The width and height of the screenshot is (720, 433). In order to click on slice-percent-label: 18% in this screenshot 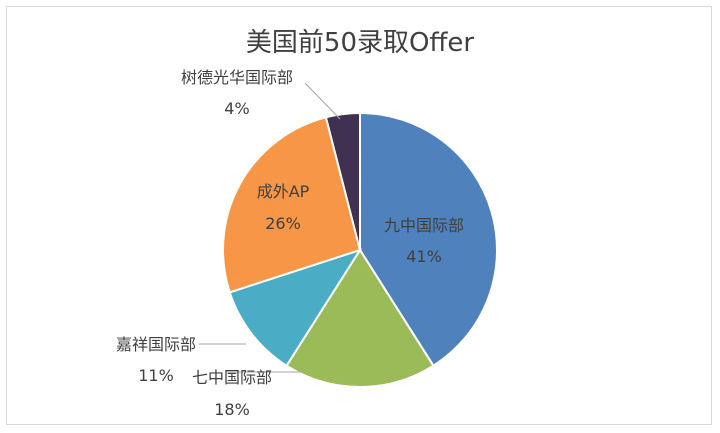, I will do `click(232, 409)`.